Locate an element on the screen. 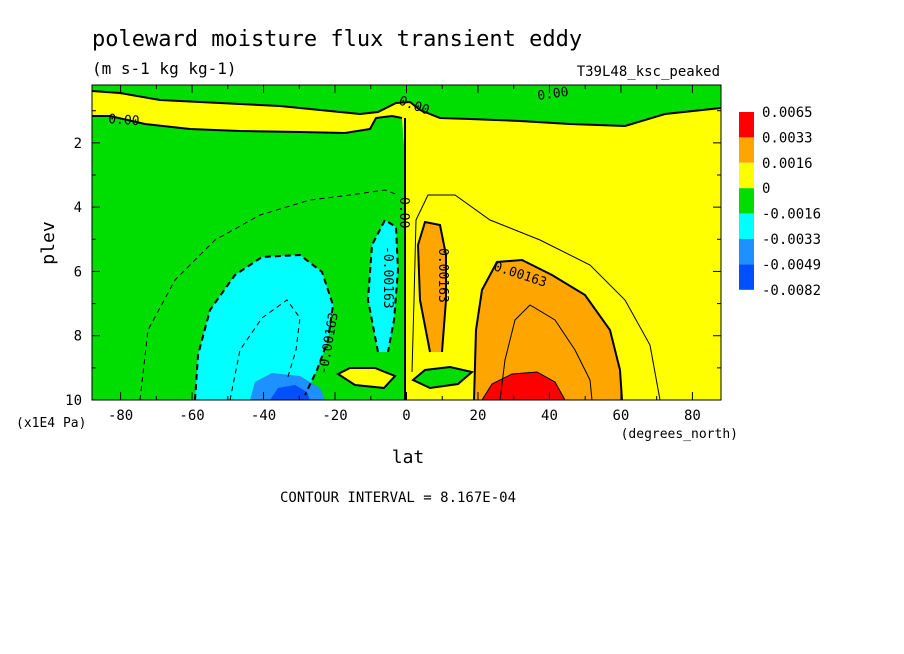  legend-level-label: -0.0082 is located at coordinates (791, 291).